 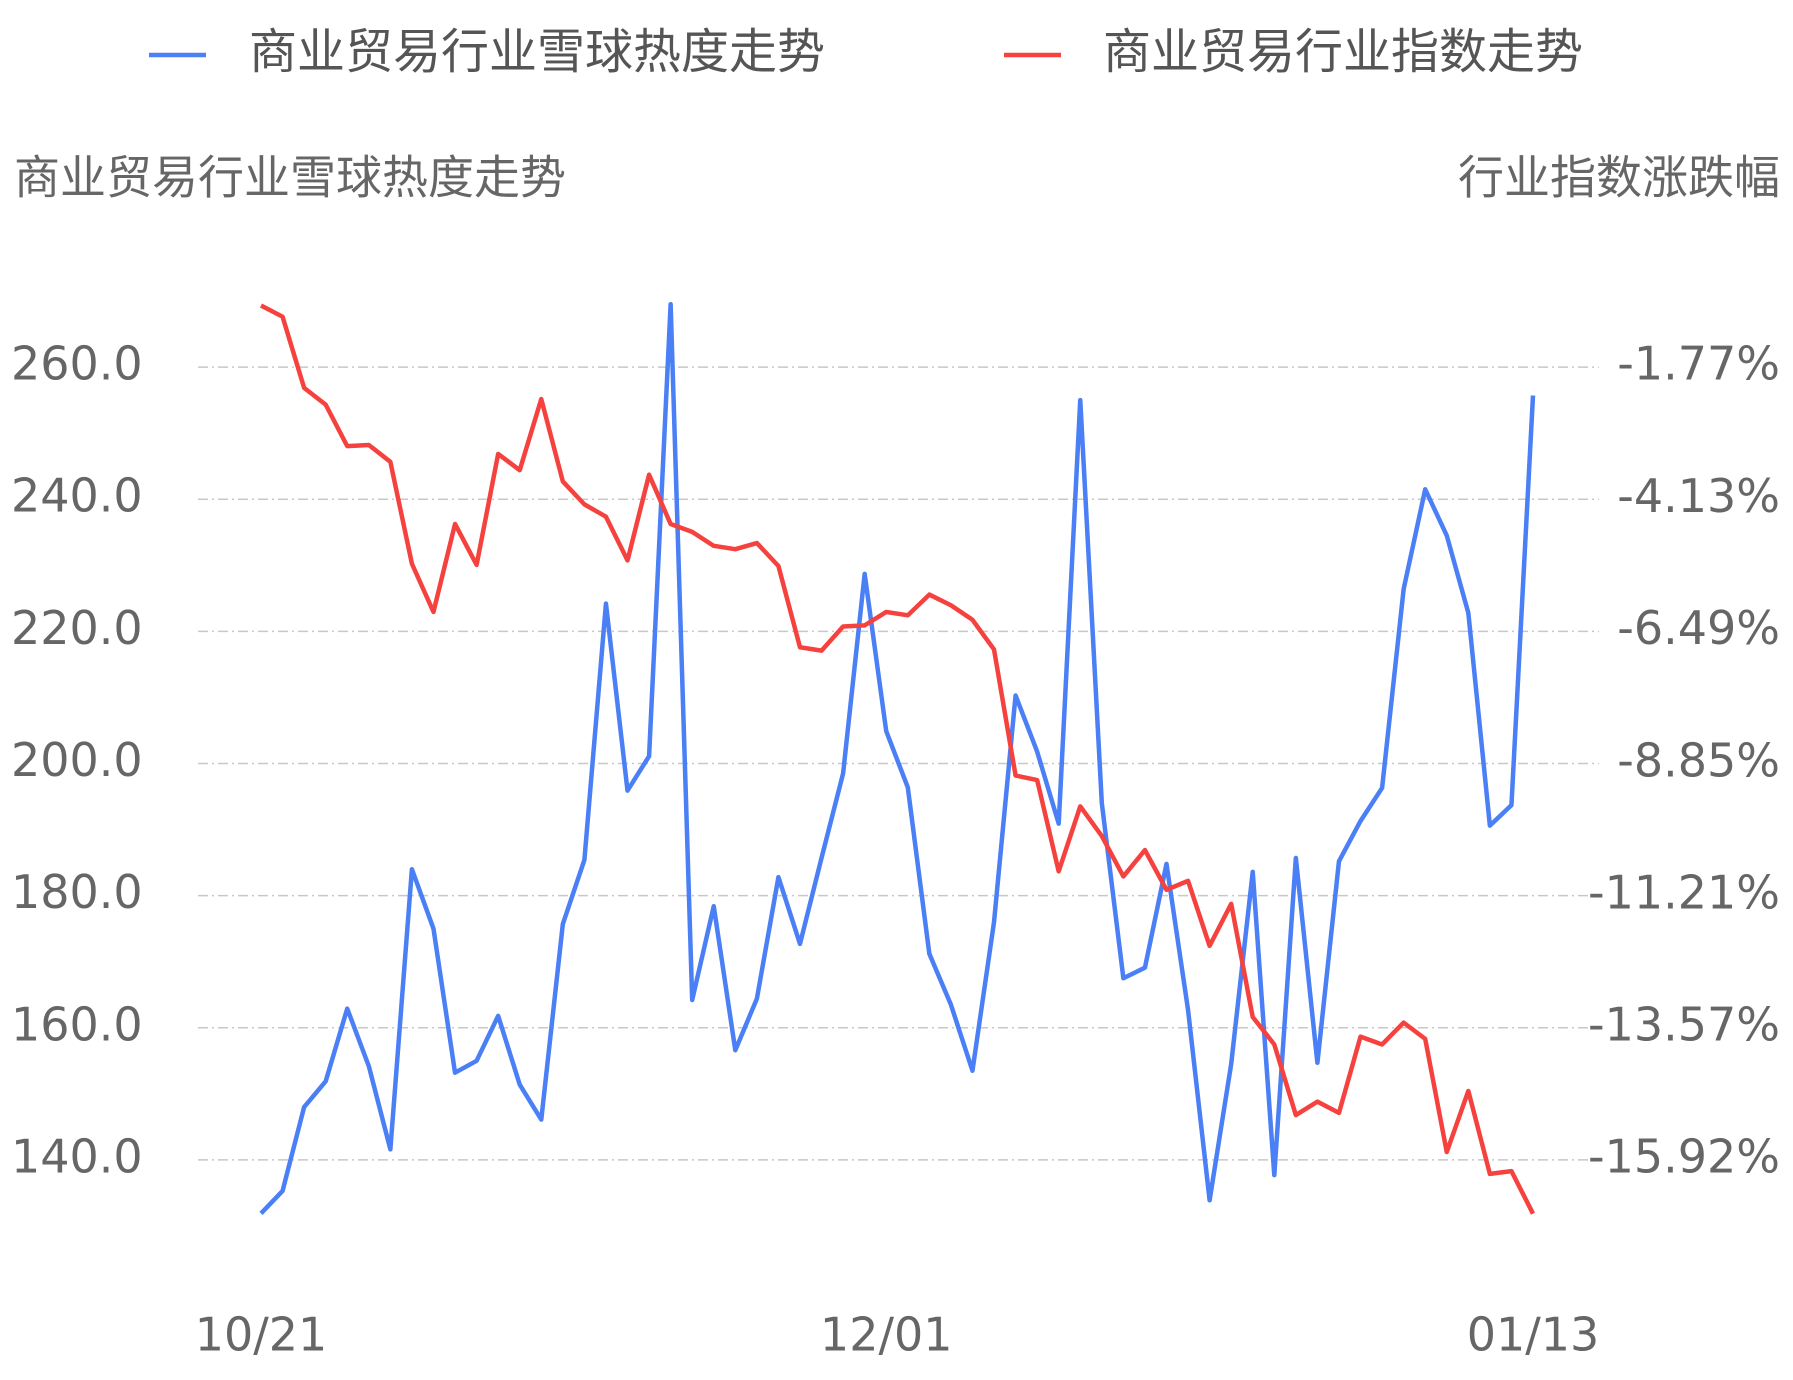 What do you see at coordinates (537, 52) in the screenshot?
I see `legend-label: 商业贸易行业雪球热度走势` at bounding box center [537, 52].